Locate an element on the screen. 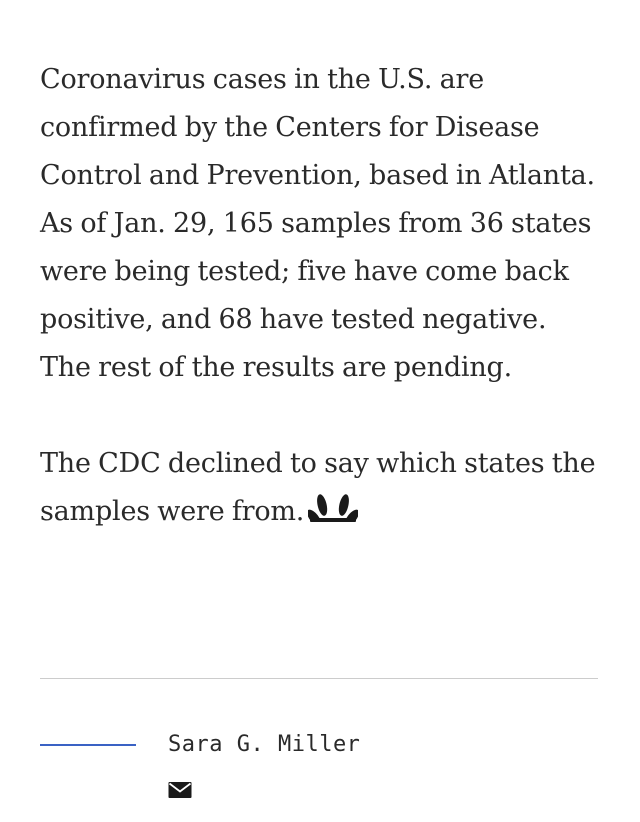  byline-accent-line is located at coordinates (88, 745).